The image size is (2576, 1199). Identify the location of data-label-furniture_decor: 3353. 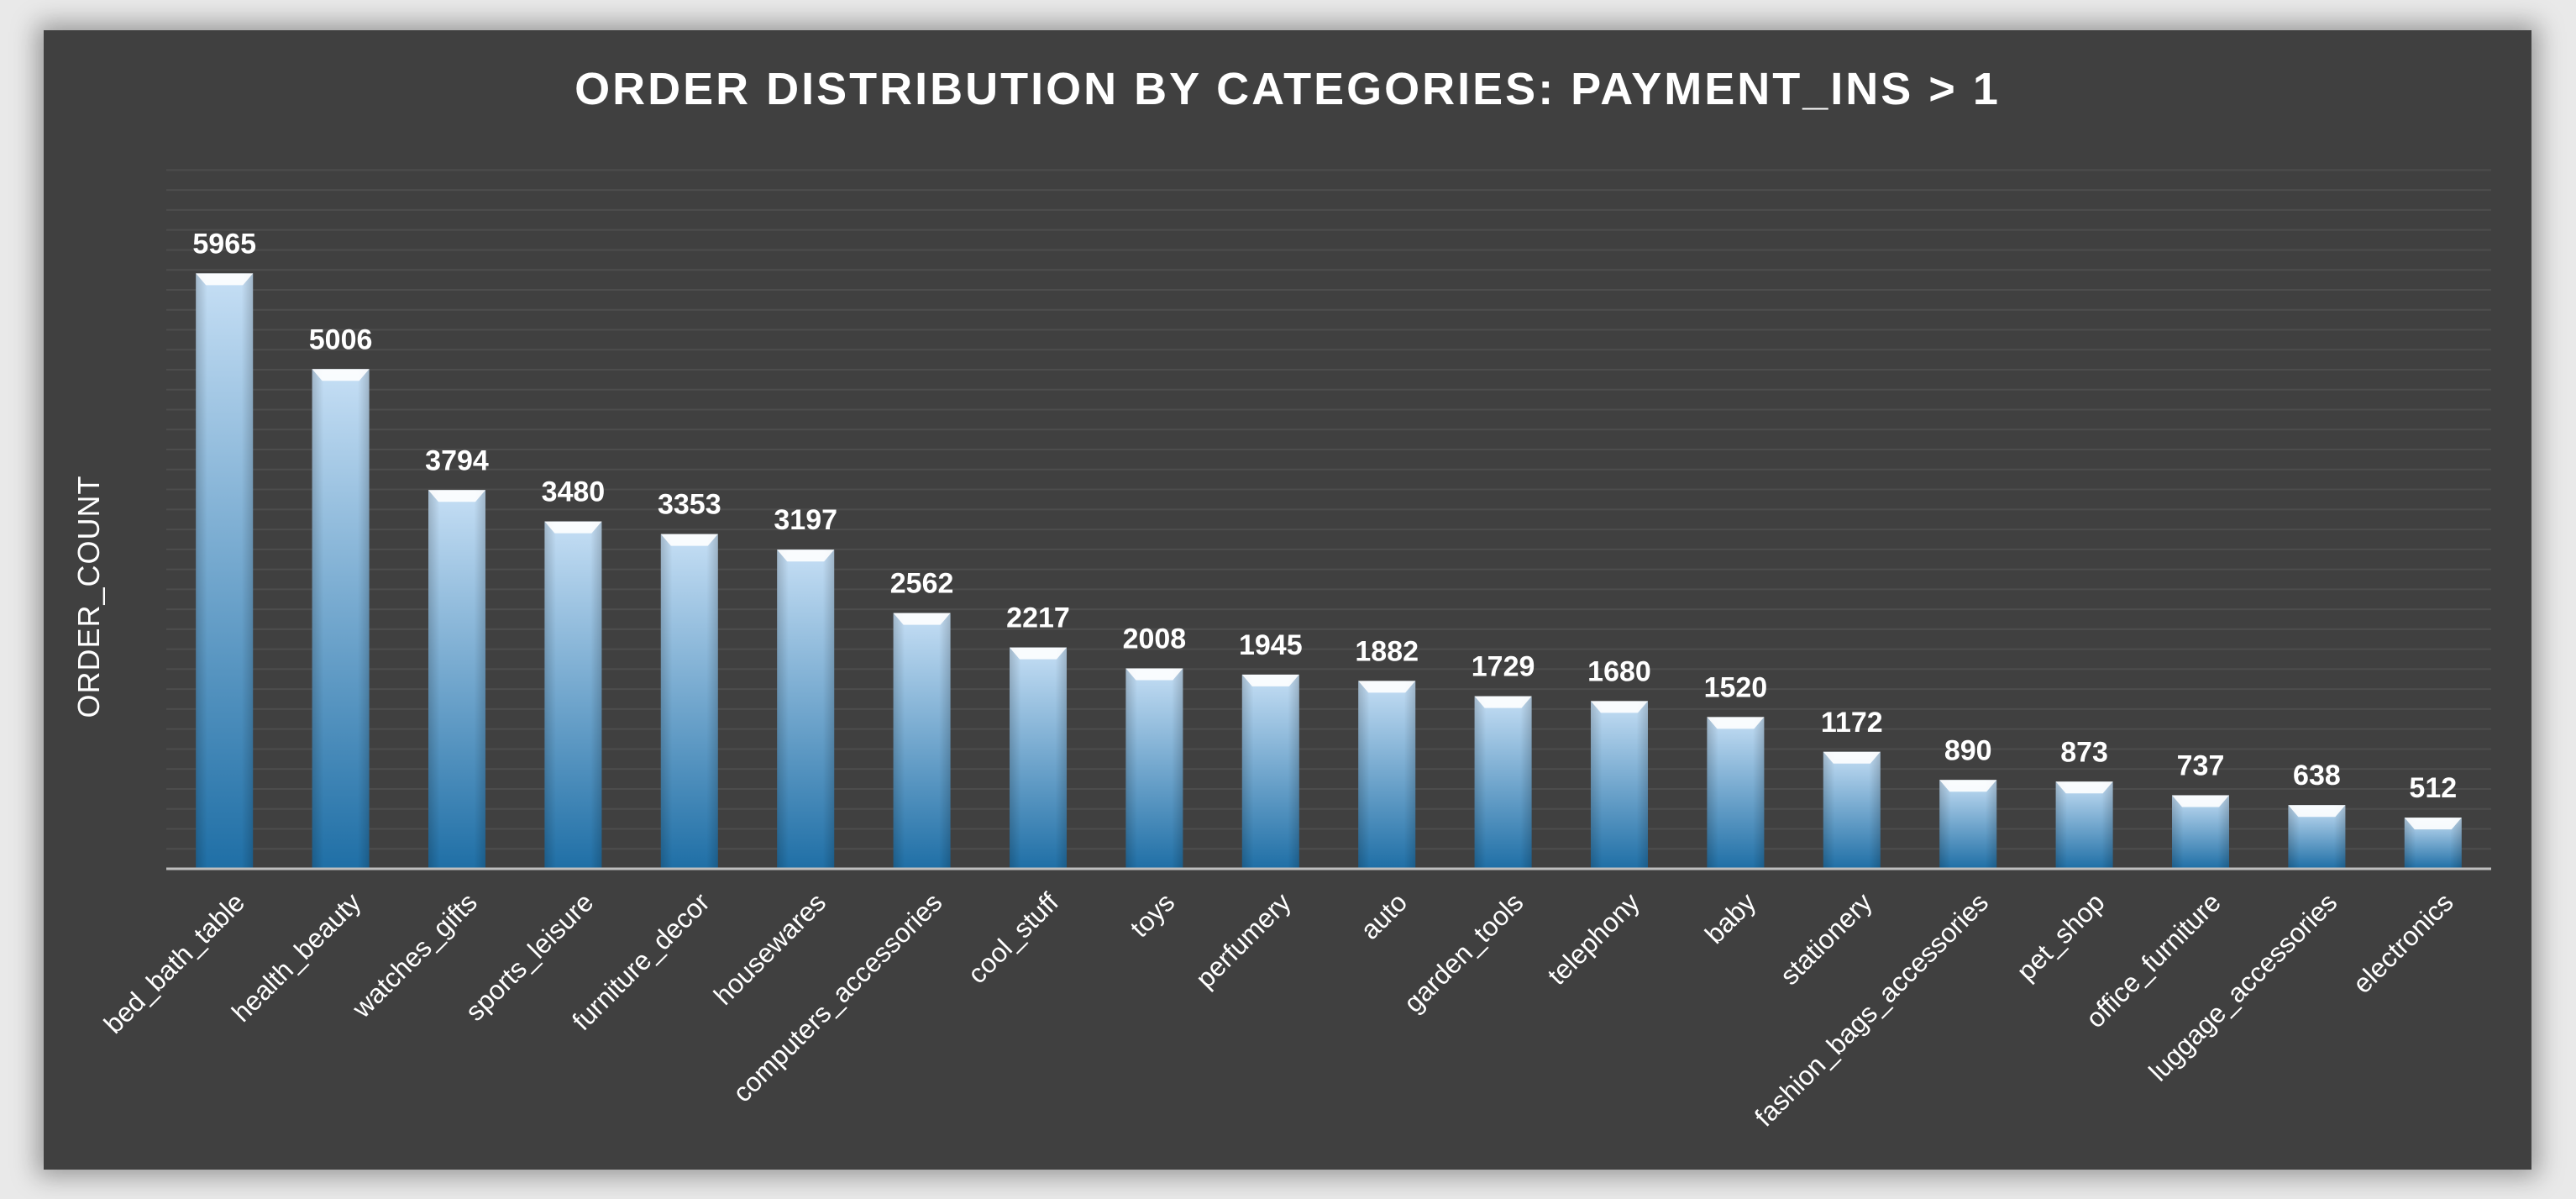
(689, 505).